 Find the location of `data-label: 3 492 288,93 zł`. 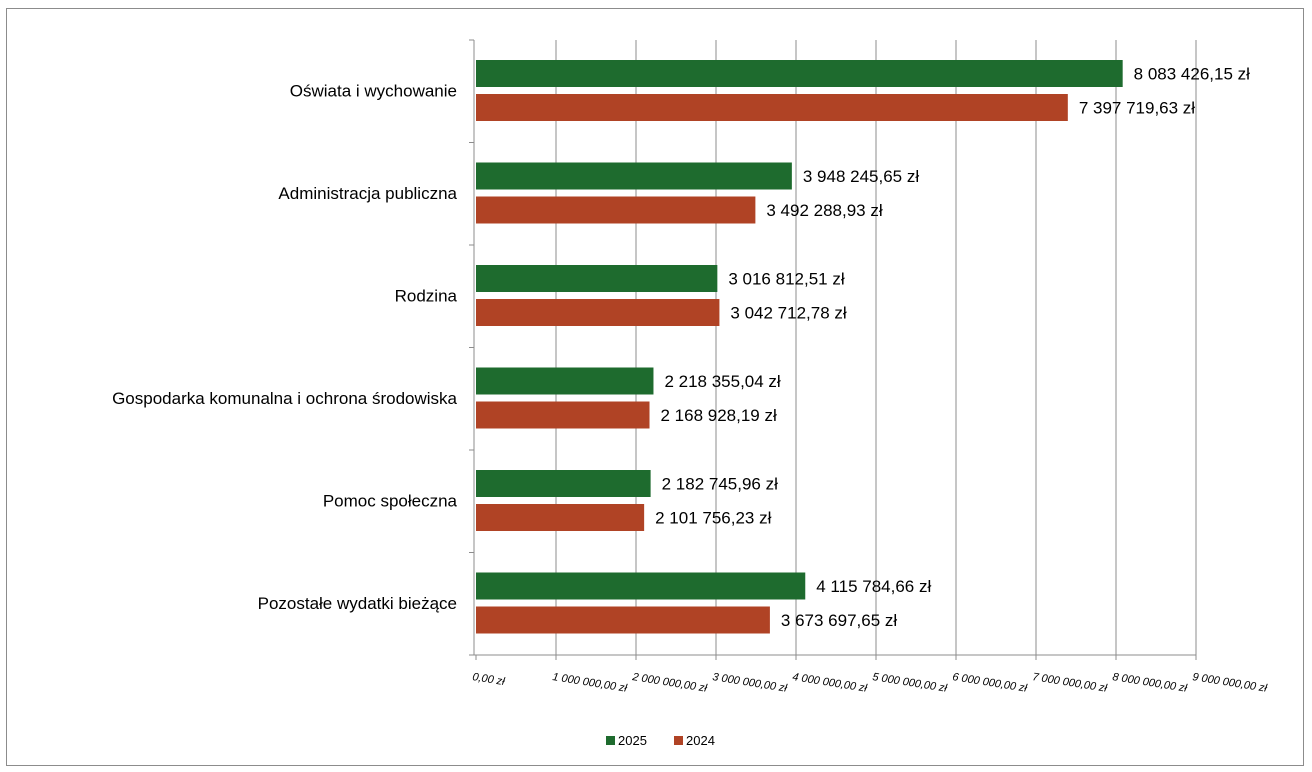

data-label: 3 492 288,93 zł is located at coordinates (824, 210).